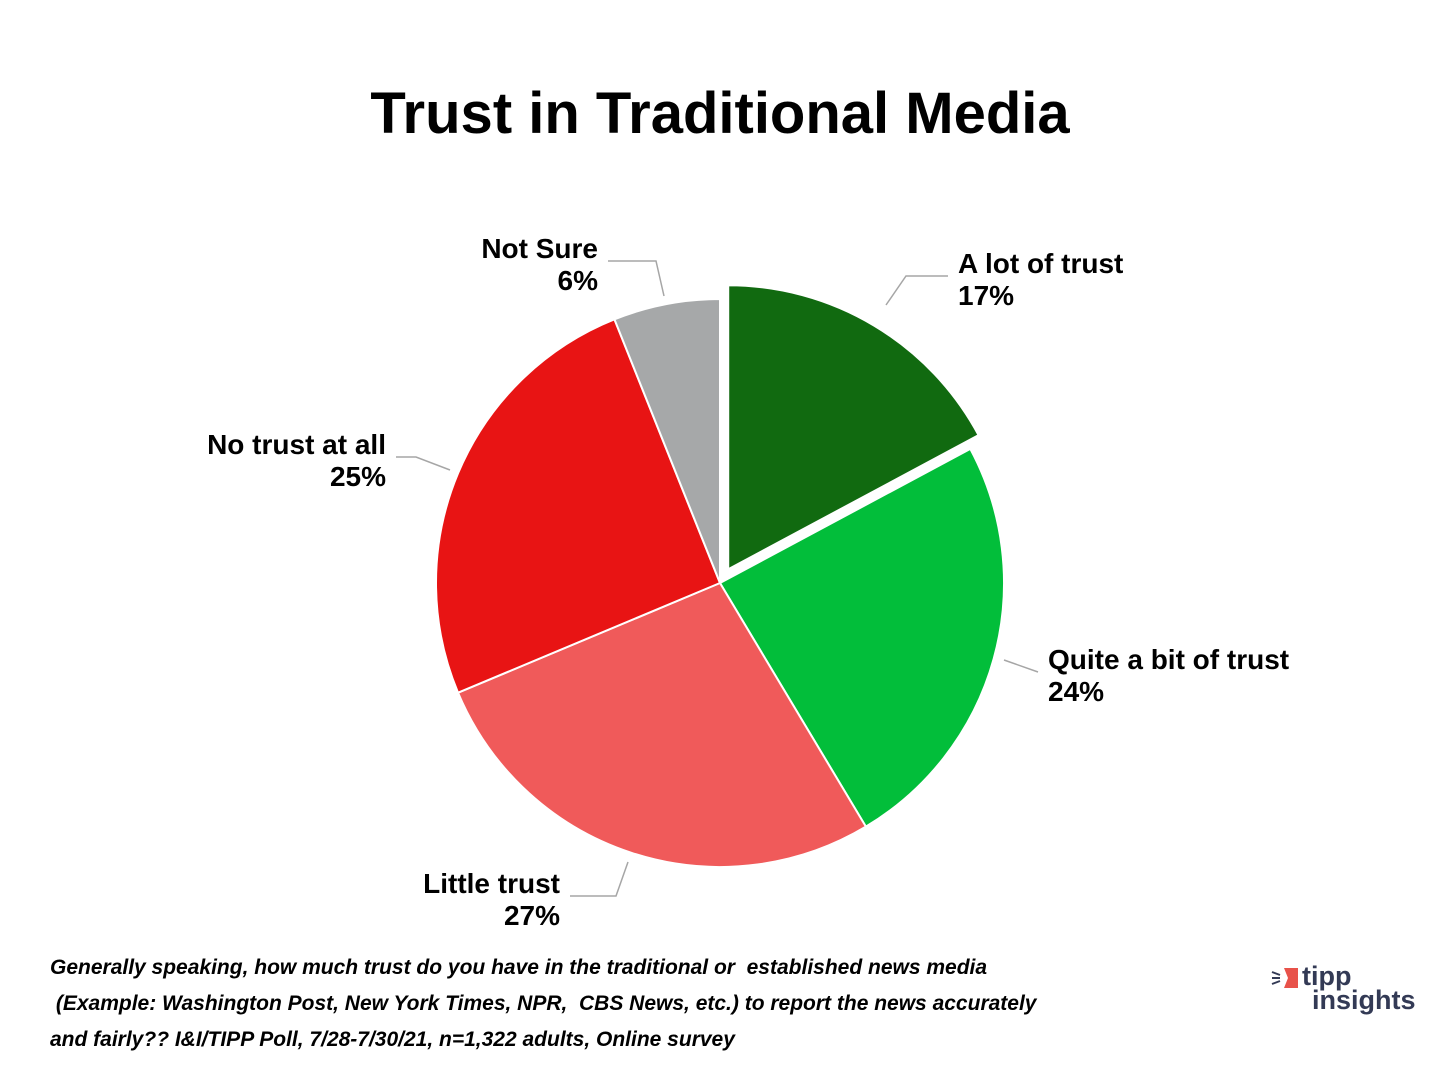 This screenshot has width=1440, height=1080. What do you see at coordinates (667, 440) in the screenshot?
I see `pie-slice-not-sure` at bounding box center [667, 440].